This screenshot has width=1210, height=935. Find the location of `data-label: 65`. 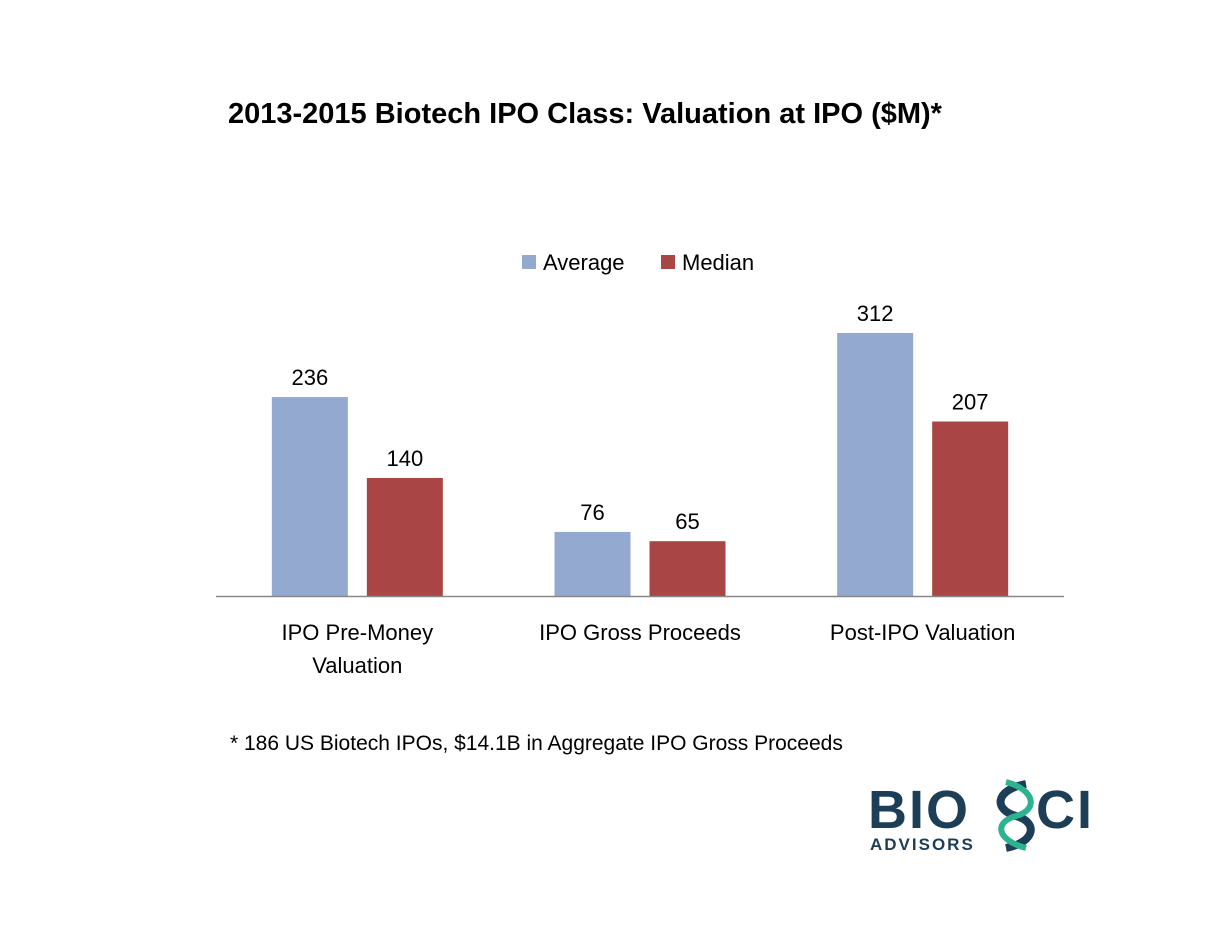

data-label: 65 is located at coordinates (687, 521).